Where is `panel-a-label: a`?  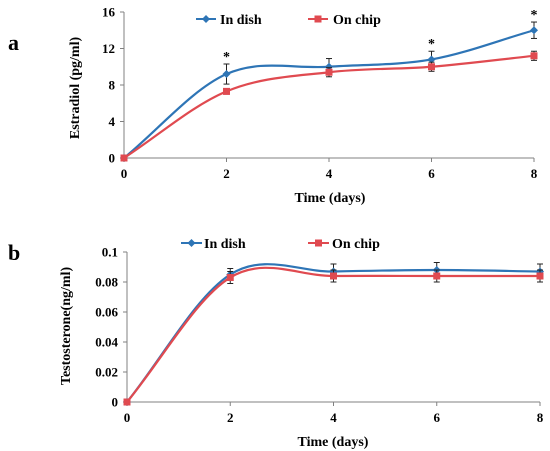 panel-a-label: a is located at coordinates (13, 42).